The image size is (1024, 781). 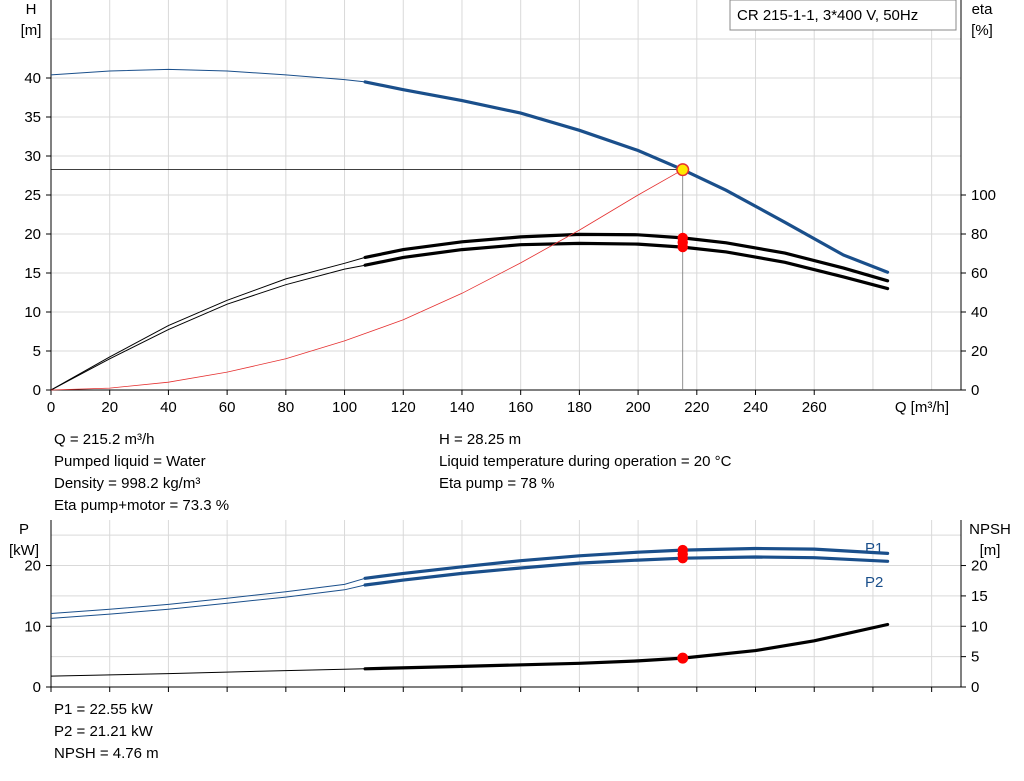 What do you see at coordinates (403, 407) in the screenshot?
I see `x-tick-label: 120` at bounding box center [403, 407].